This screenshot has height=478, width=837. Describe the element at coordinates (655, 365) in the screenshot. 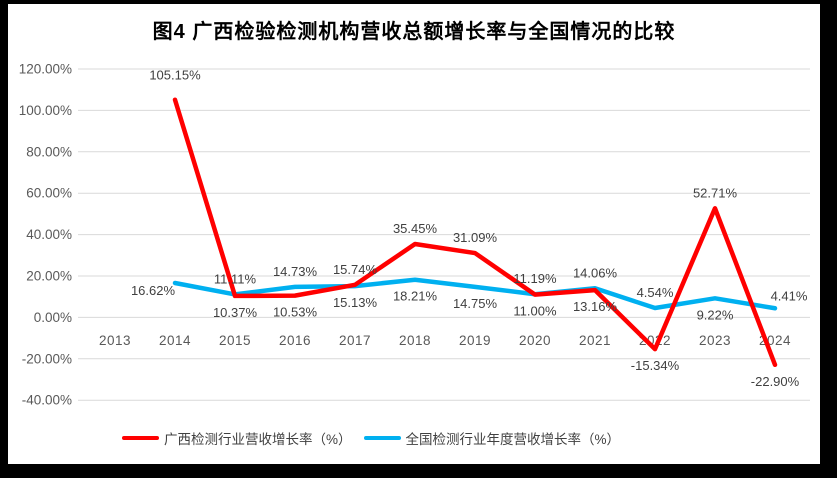

I see `data-label: -15.34%` at that location.